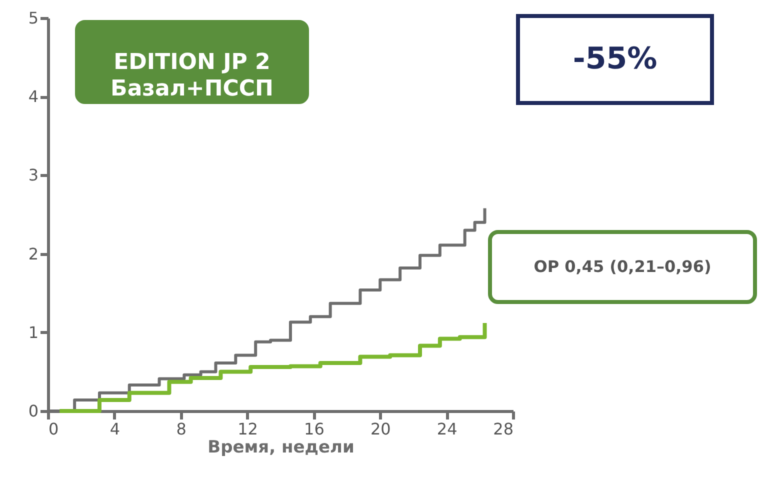 The height and width of the screenshot is (487, 762). Describe the element at coordinates (503, 429) in the screenshot. I see `x-tick-label: 28` at that location.